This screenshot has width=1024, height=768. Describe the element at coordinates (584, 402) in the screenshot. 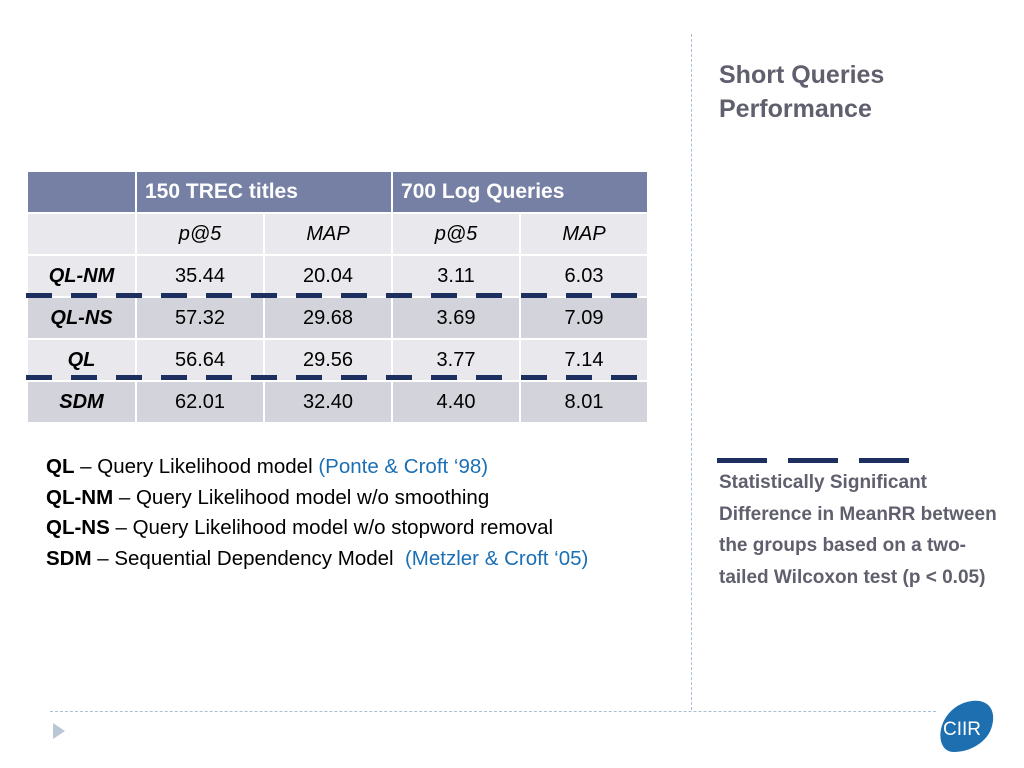

I see `value-cell: 8.01` at that location.